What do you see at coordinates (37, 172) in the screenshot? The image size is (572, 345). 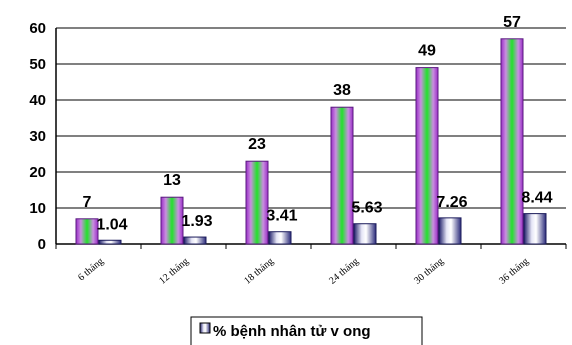 I see `y-tick-label: 20` at bounding box center [37, 172].